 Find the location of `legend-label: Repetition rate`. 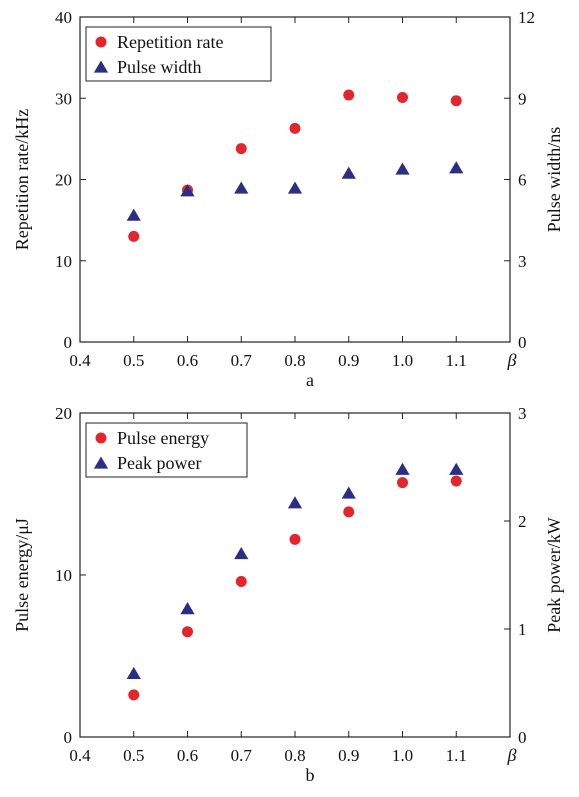

legend-label: Repetition rate is located at coordinates (170, 42).